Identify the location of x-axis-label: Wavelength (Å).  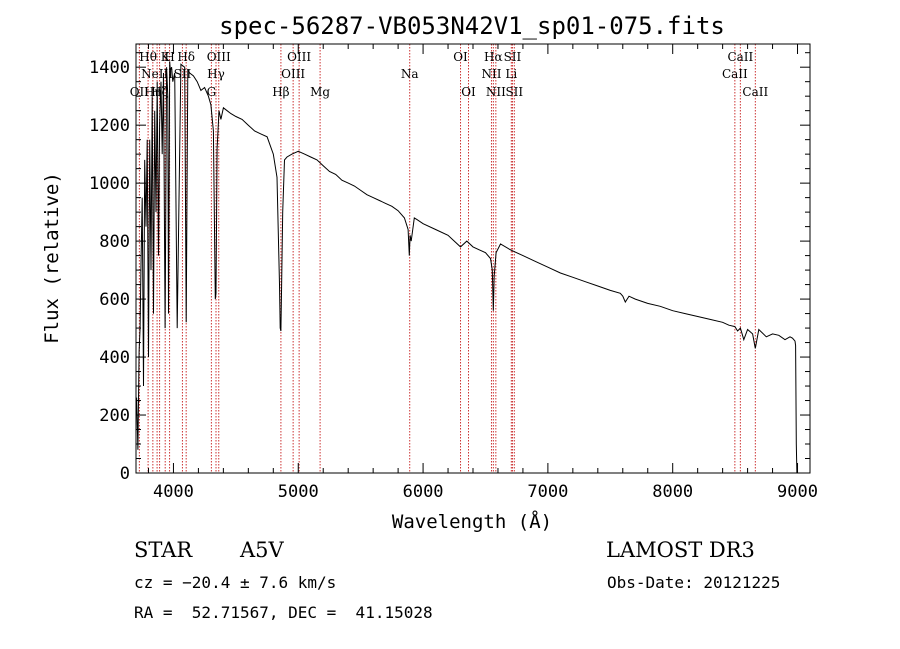
(472, 521).